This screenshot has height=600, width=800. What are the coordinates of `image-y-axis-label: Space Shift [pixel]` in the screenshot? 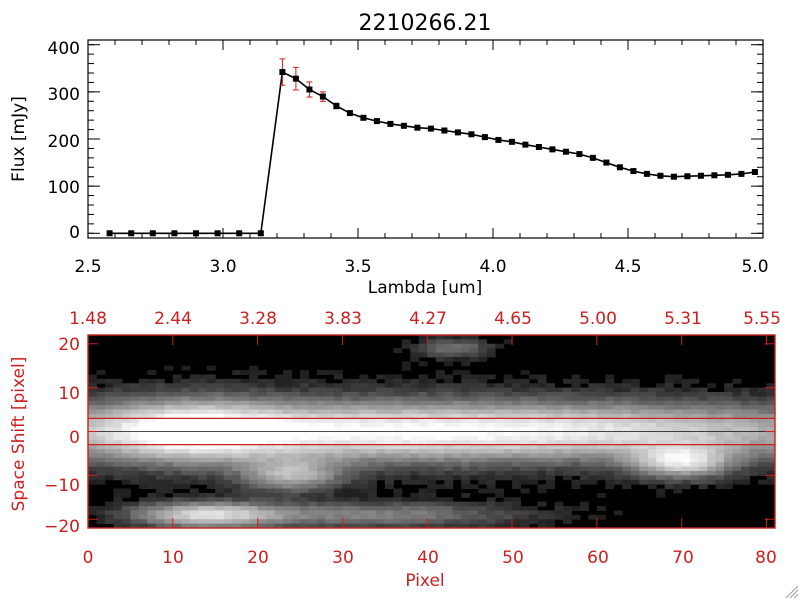 It's located at (19, 434).